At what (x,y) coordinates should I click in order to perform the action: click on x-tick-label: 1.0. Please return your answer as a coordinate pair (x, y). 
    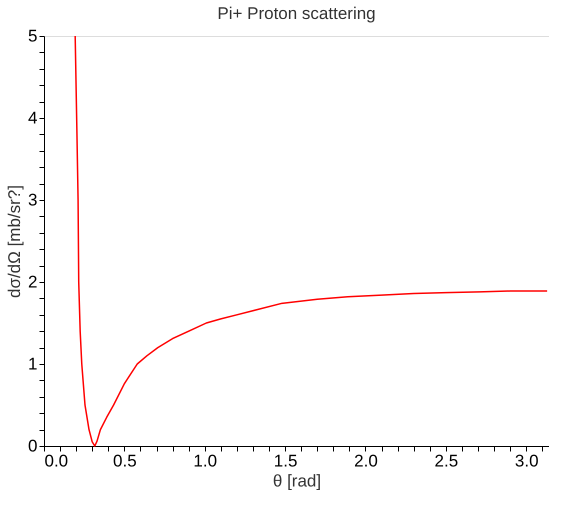
    Looking at the image, I should click on (205, 461).